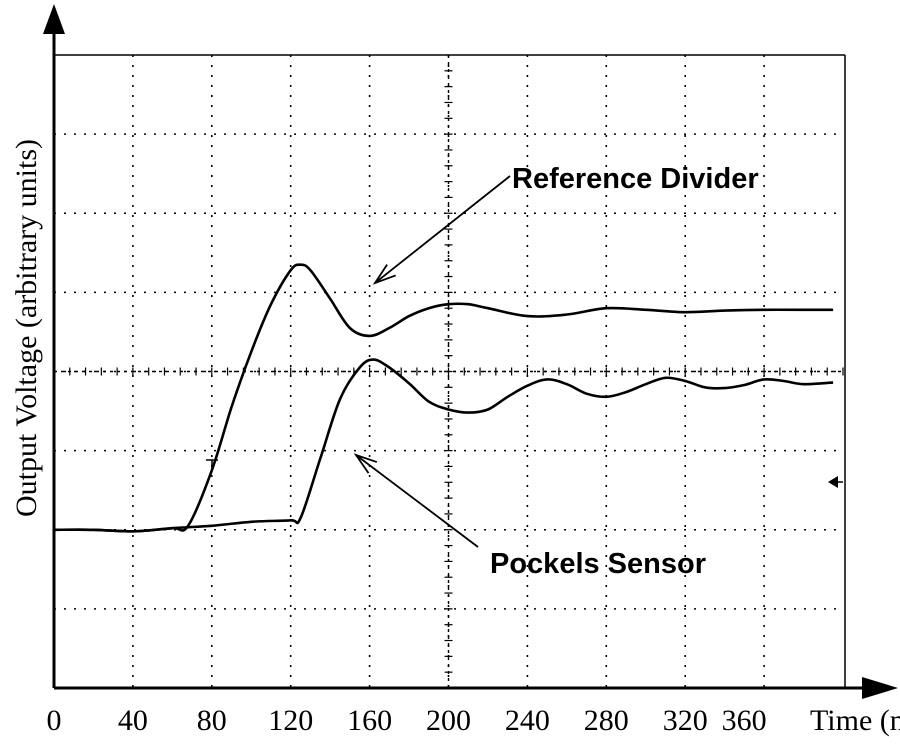 The width and height of the screenshot is (900, 746). What do you see at coordinates (290, 720) in the screenshot?
I see `x-tick-label: 120` at bounding box center [290, 720].